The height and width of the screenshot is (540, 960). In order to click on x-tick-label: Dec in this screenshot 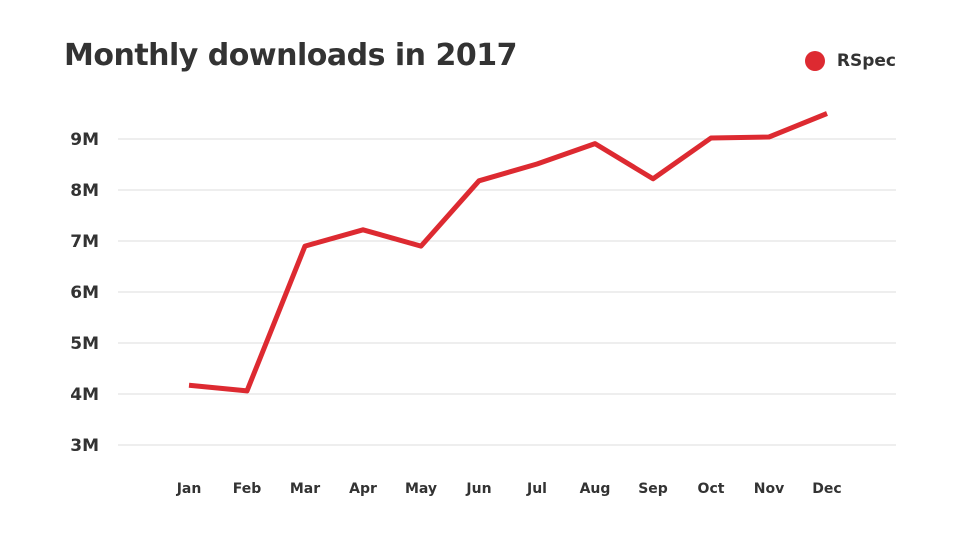, I will do `click(826, 489)`.